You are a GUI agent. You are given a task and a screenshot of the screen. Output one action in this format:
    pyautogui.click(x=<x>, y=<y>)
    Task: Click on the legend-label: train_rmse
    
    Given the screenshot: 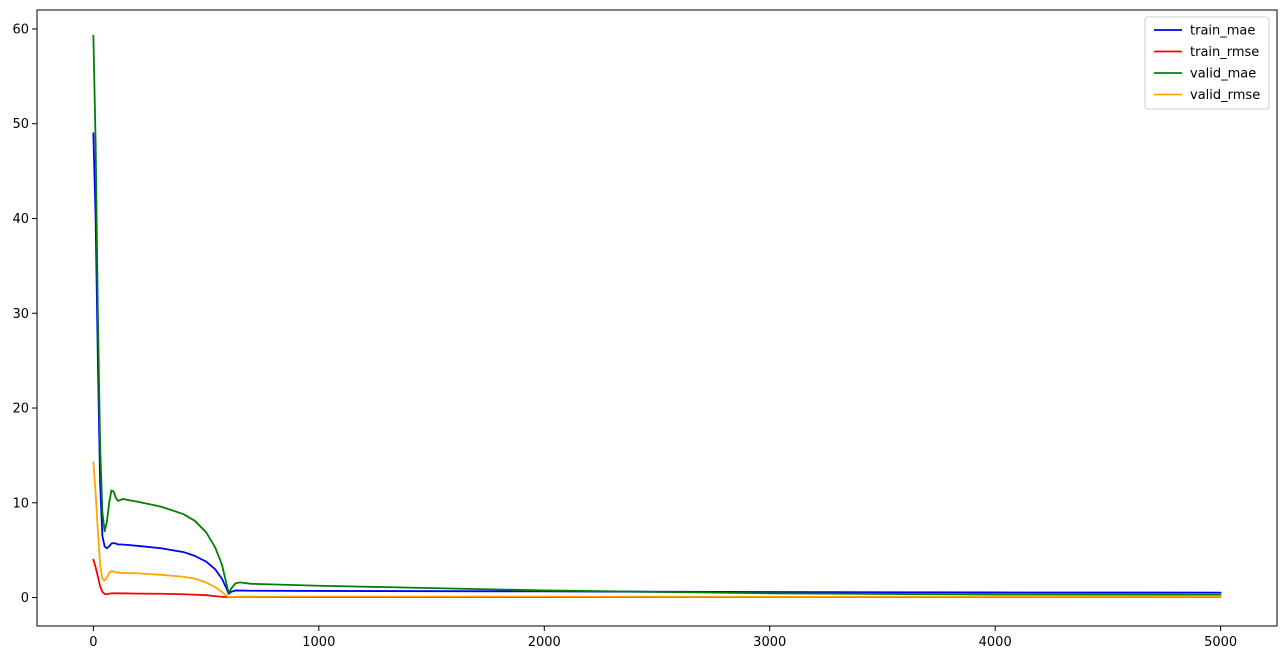 What is the action you would take?
    pyautogui.click(x=1224, y=52)
    